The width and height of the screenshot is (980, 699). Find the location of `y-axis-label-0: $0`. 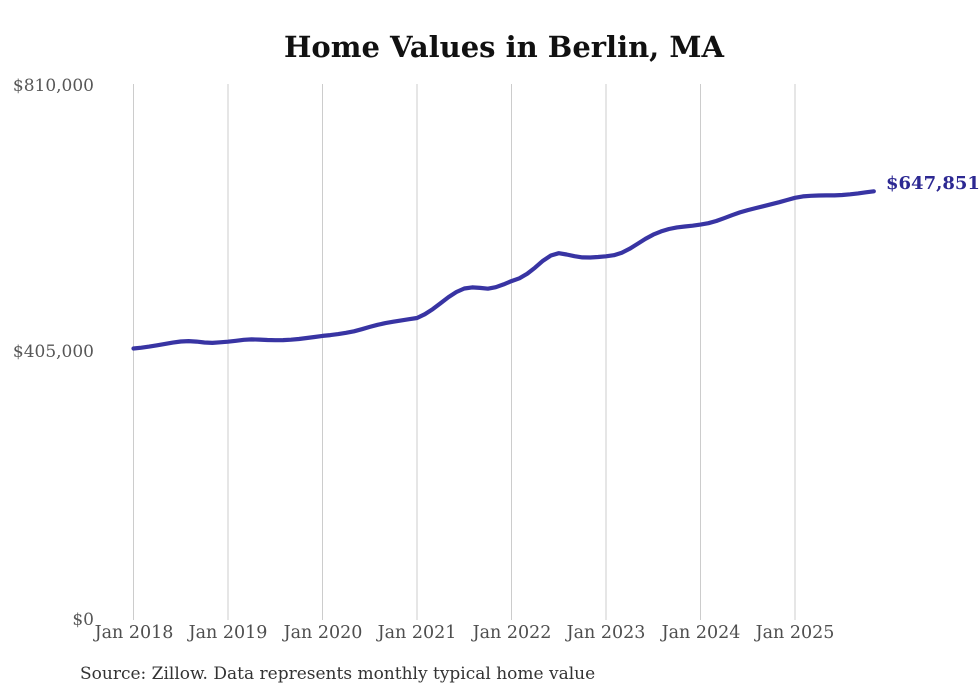

y-axis-label-0: $0 is located at coordinates (83, 620).